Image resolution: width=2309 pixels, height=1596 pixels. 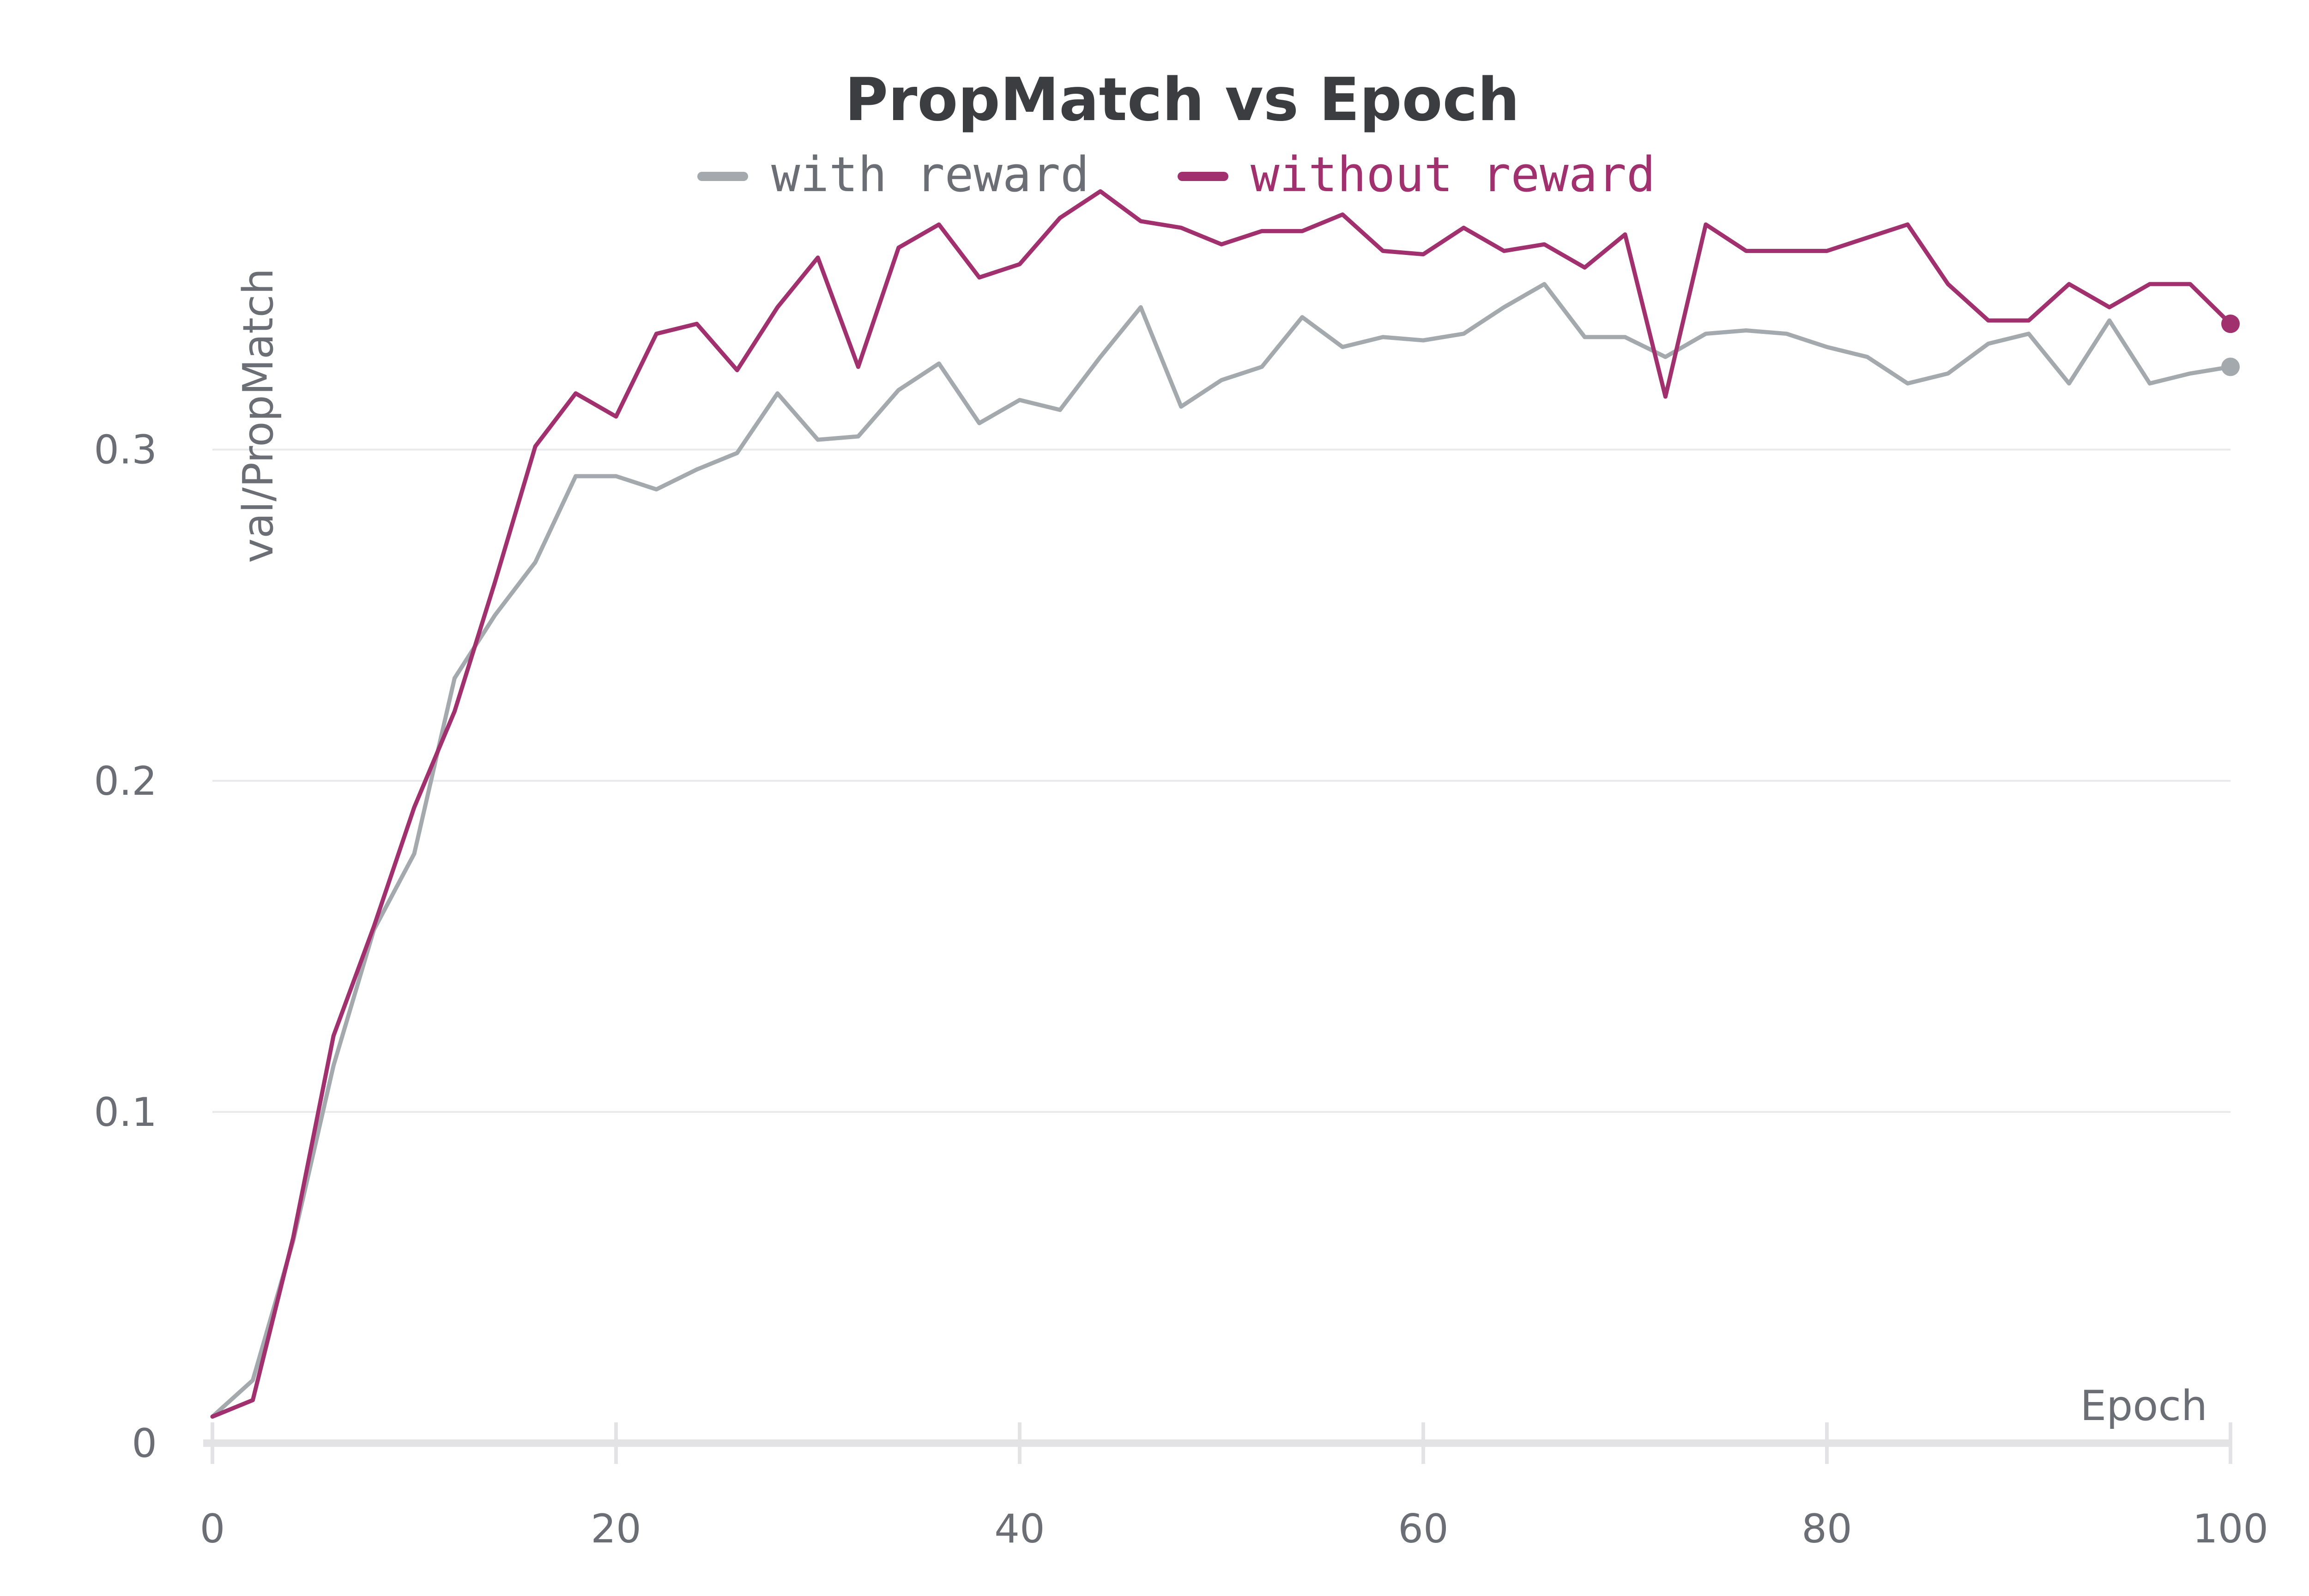 I want to click on x-tick-label: 100, so click(x=2230, y=1529).